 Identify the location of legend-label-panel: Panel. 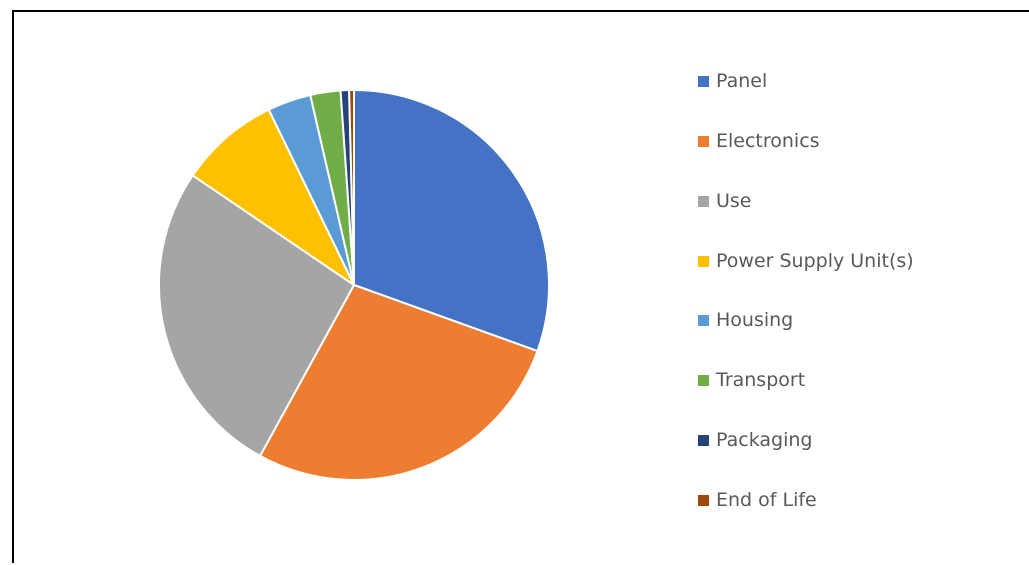
(742, 81).